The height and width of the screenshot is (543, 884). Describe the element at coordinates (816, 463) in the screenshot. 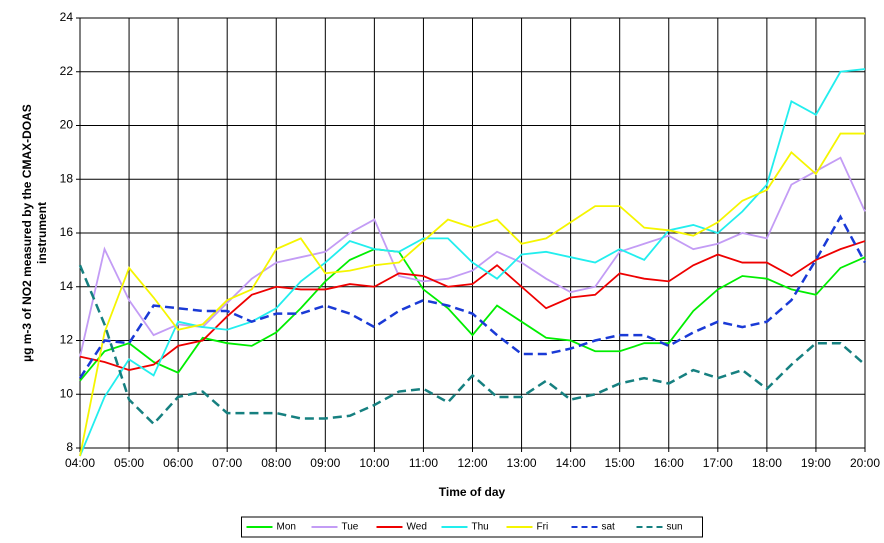

I see `x-tick-label: 19:00` at that location.